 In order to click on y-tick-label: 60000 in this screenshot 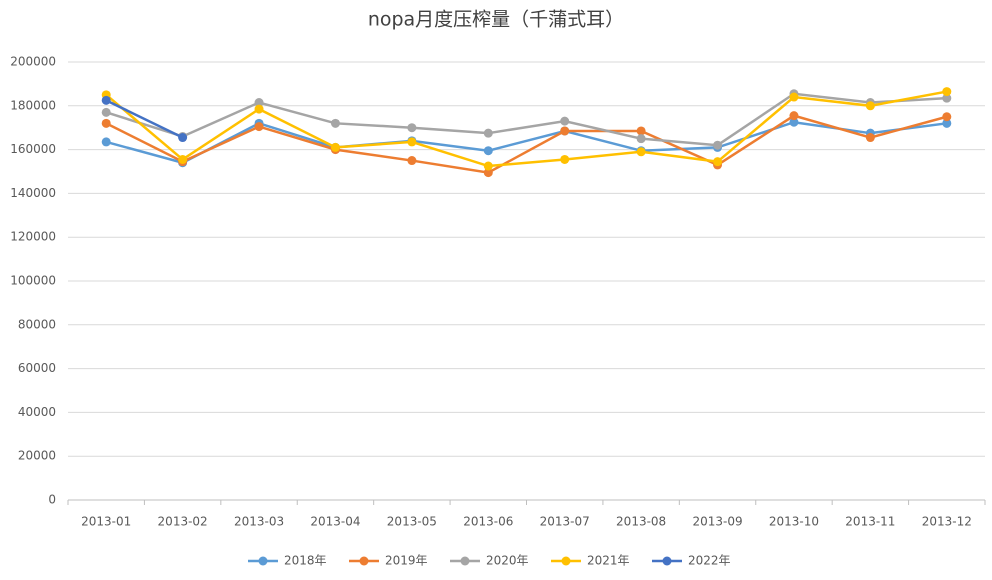, I will do `click(37, 368)`.